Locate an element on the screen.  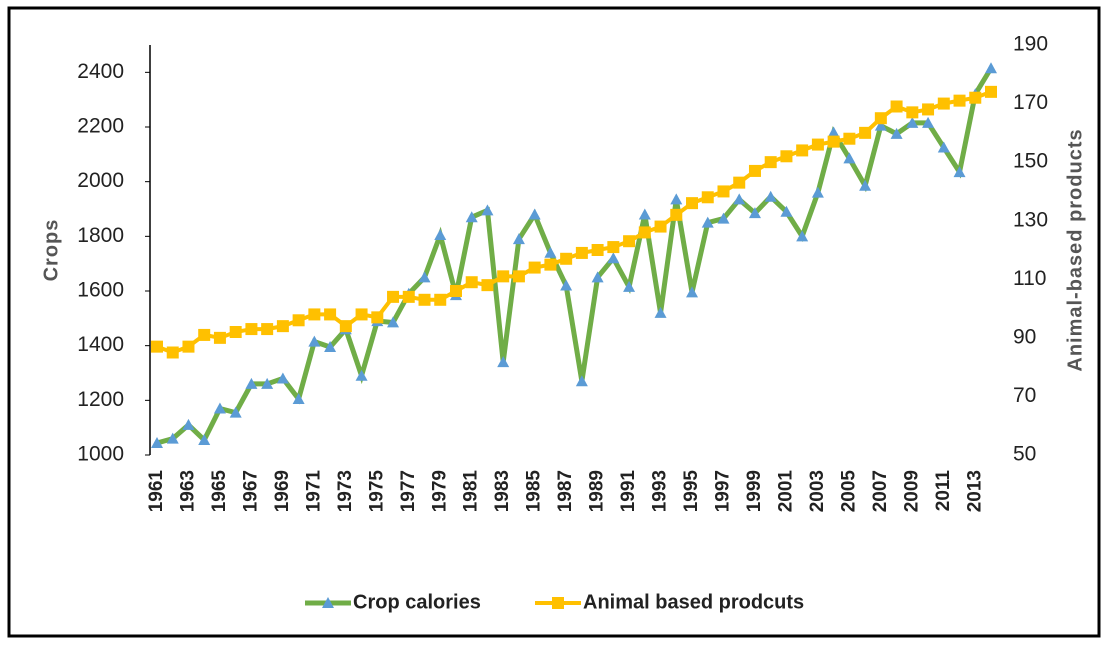
x-tick-label: 1987 is located at coordinates (565, 491).